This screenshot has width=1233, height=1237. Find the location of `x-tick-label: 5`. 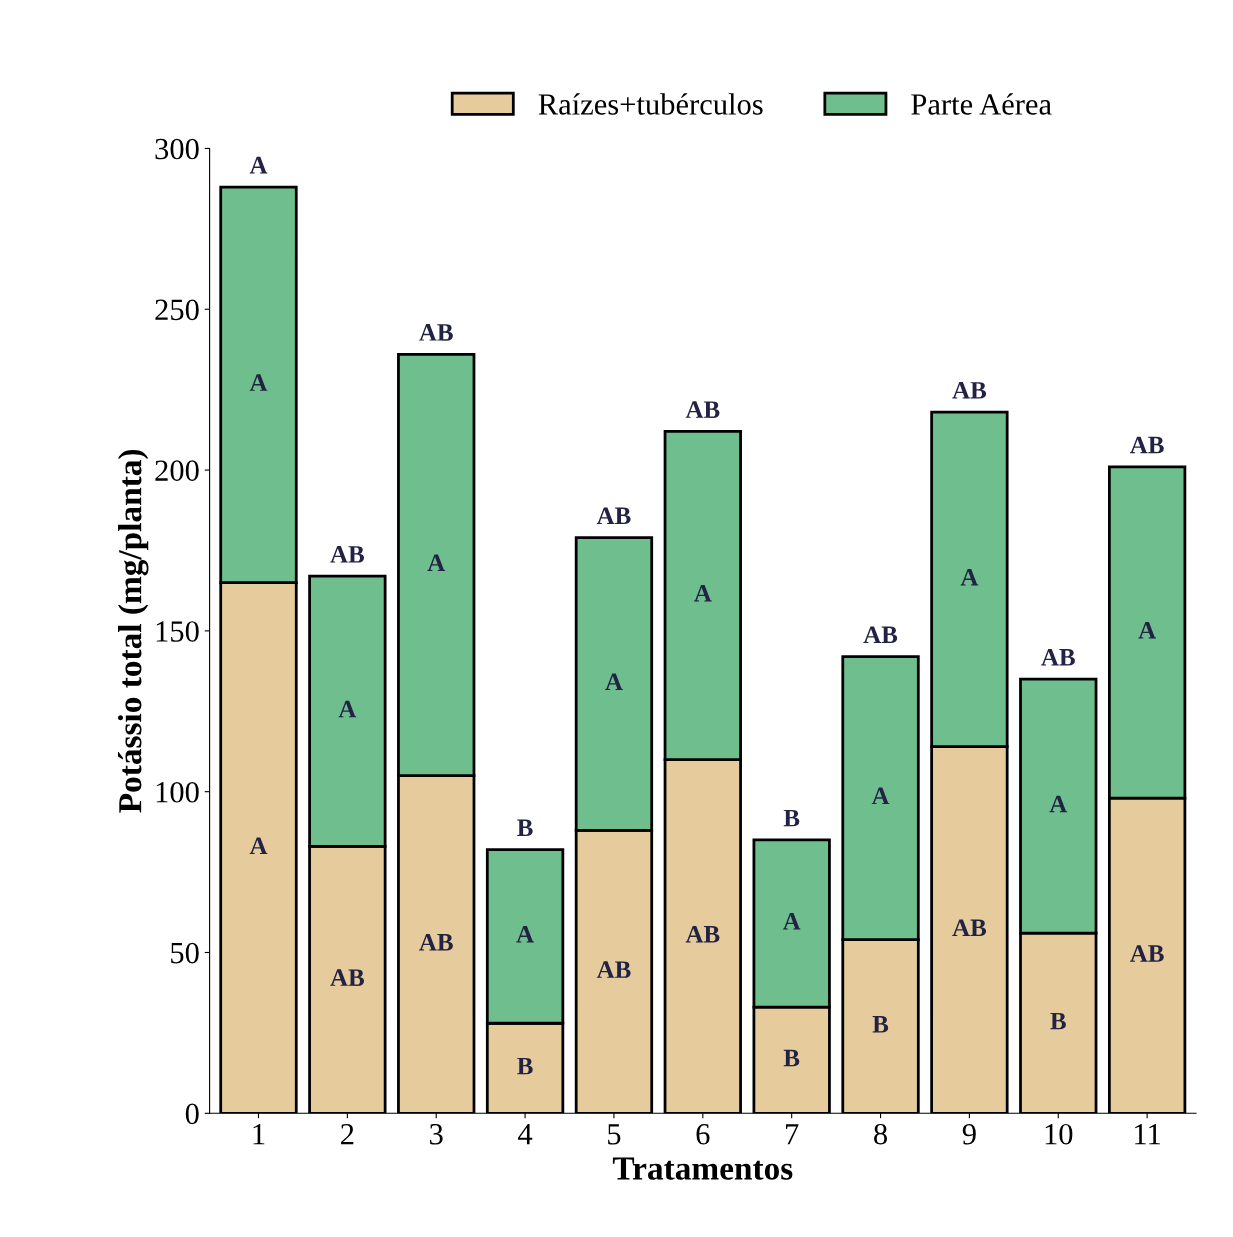

x-tick-label: 5 is located at coordinates (614, 1134).